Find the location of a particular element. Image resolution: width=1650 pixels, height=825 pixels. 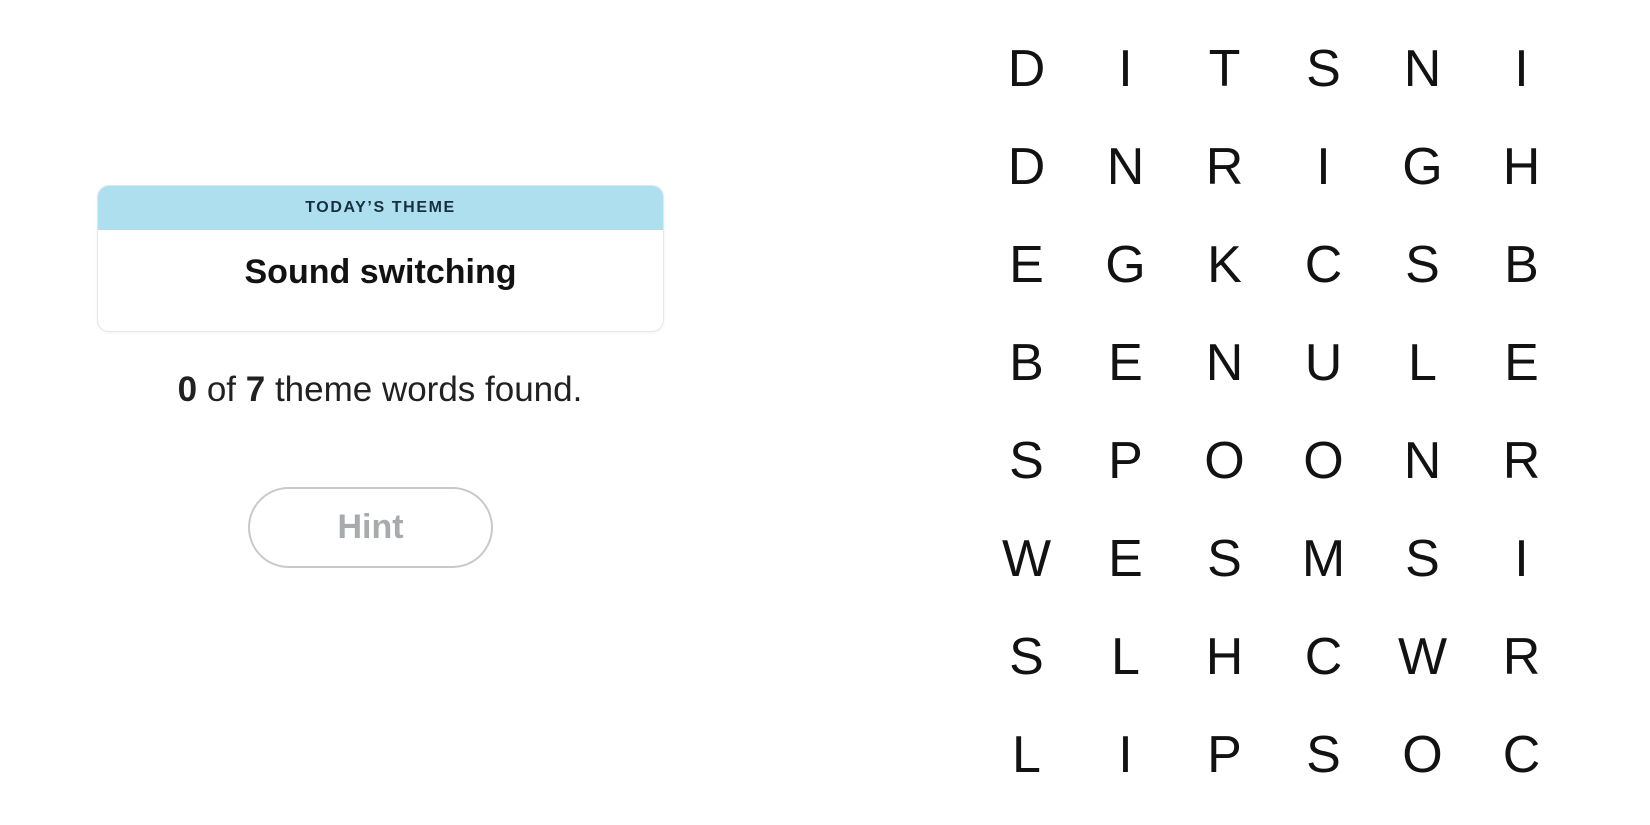

grid-cell-r8c2: I is located at coordinates (1125, 755).